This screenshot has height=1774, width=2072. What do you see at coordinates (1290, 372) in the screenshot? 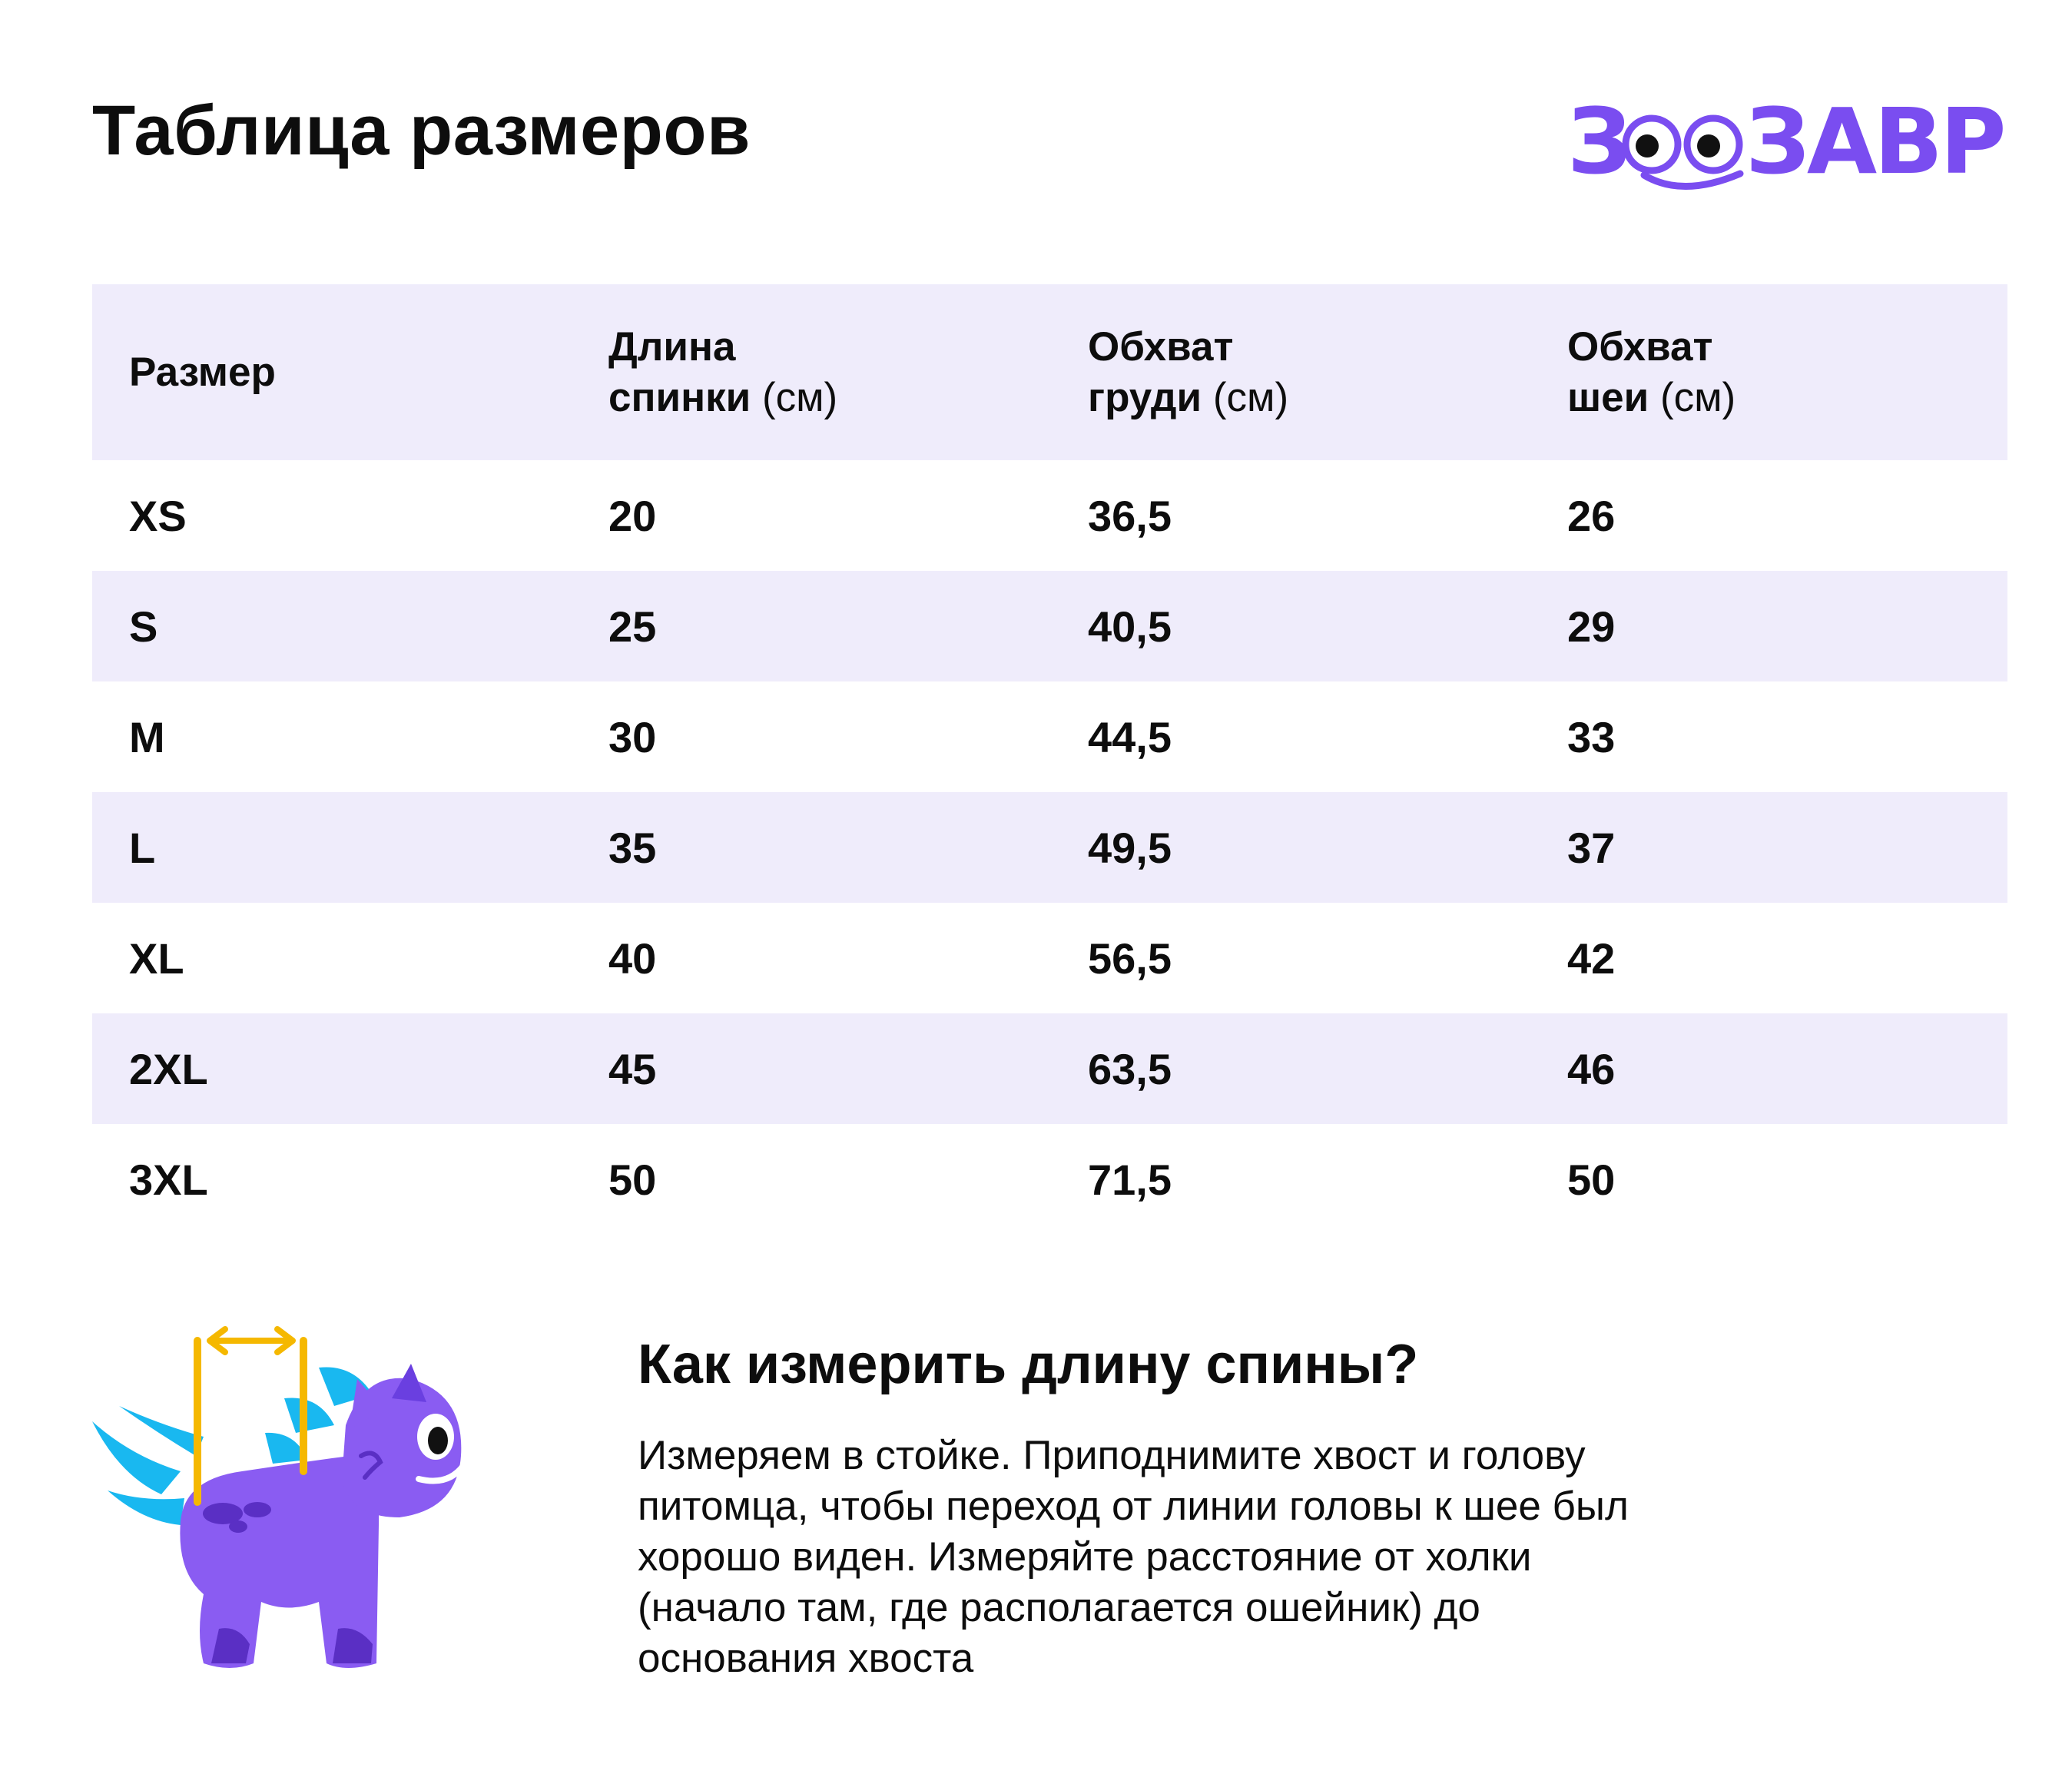
I see `header-chest: Обхват груди (см)` at bounding box center [1290, 372].